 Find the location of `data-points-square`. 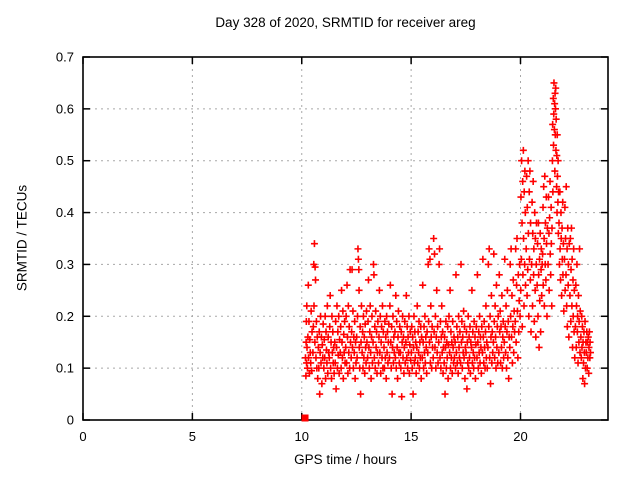

data-points-square is located at coordinates (305, 418).